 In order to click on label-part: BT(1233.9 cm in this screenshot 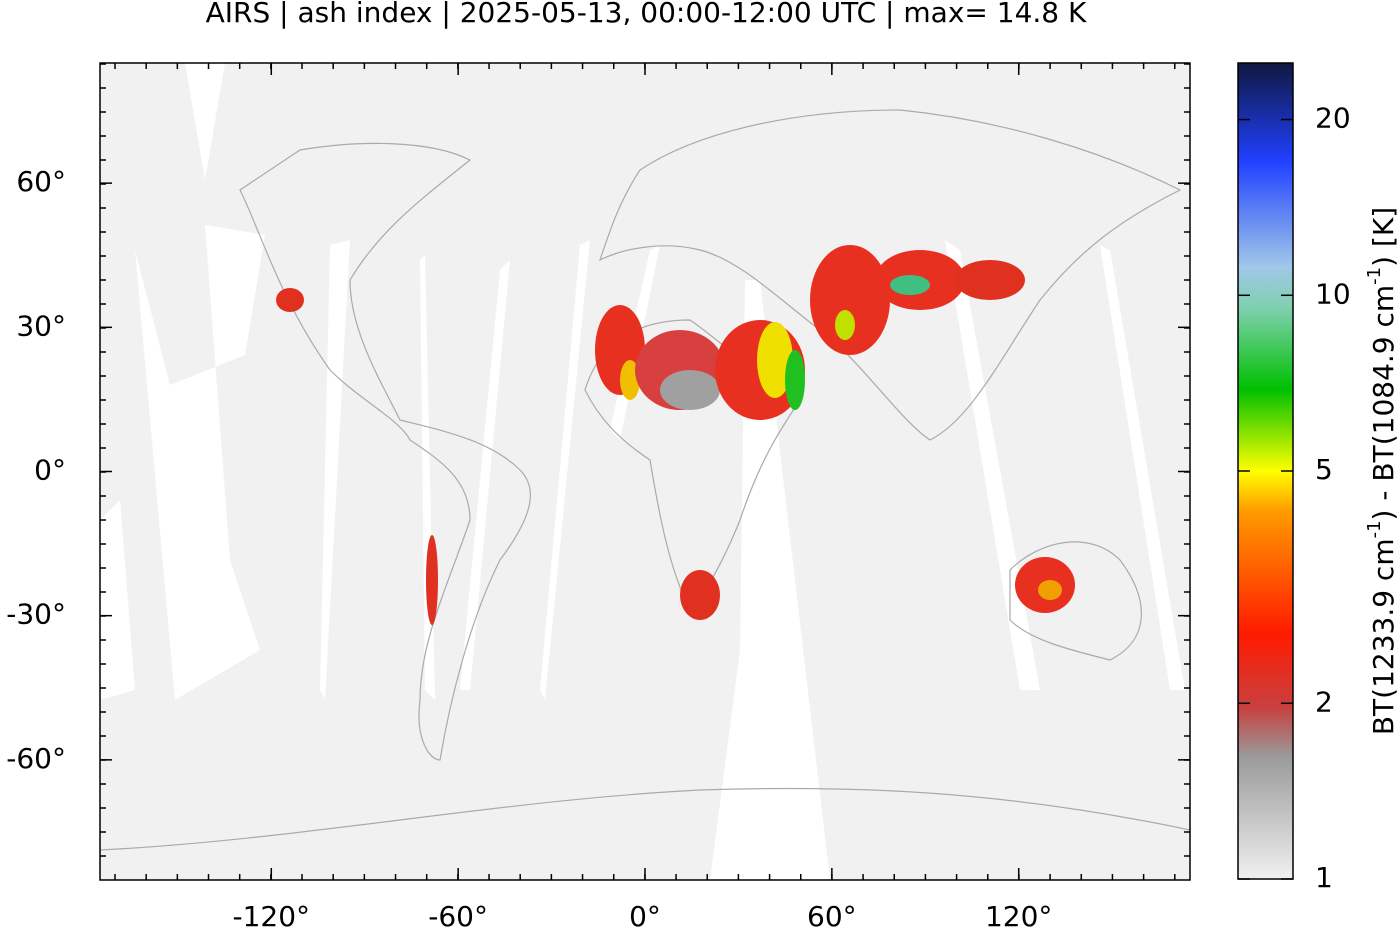, I will do `click(1383, 636)`.